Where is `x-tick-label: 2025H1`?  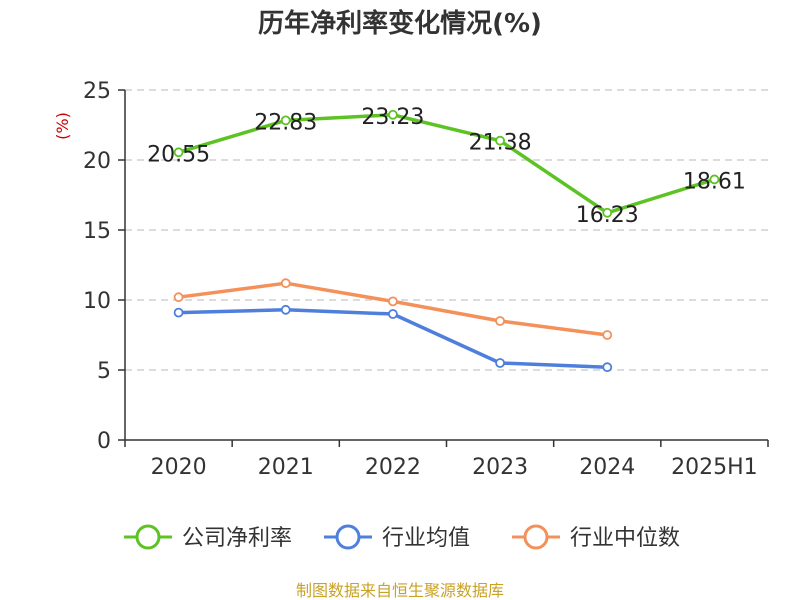
x-tick-label: 2025H1 is located at coordinates (714, 467).